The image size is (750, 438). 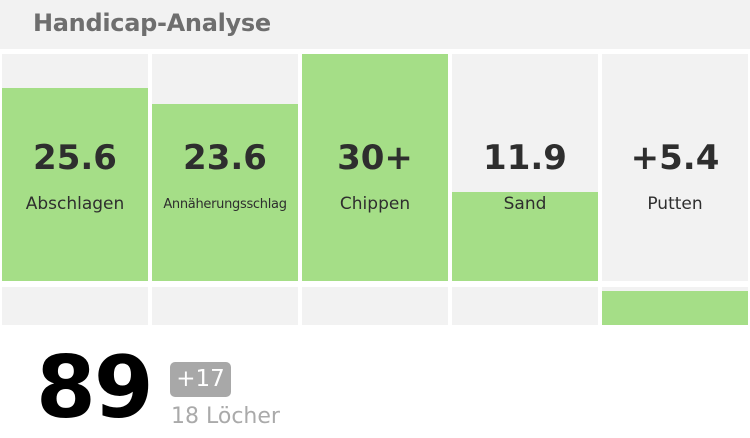 What do you see at coordinates (225, 204) in the screenshot?
I see `category-label: Annäherungsschlag` at bounding box center [225, 204].